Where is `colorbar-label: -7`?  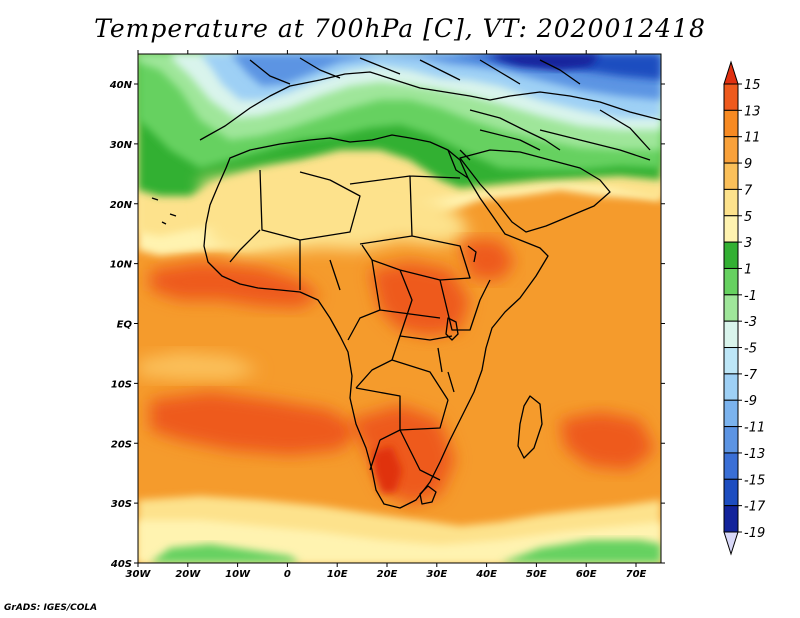
colorbar-label: -7 is located at coordinates (751, 375).